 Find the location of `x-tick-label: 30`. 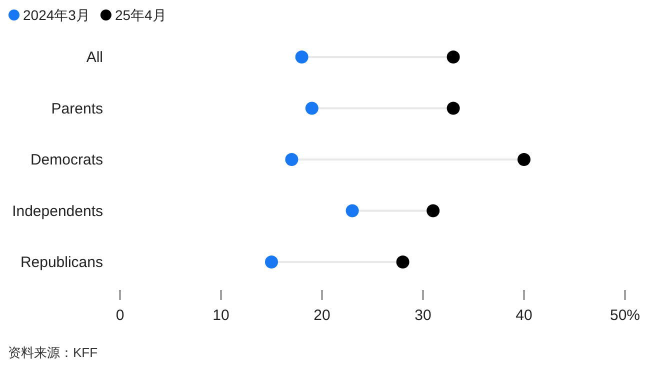

x-tick-label: 30 is located at coordinates (423, 315).